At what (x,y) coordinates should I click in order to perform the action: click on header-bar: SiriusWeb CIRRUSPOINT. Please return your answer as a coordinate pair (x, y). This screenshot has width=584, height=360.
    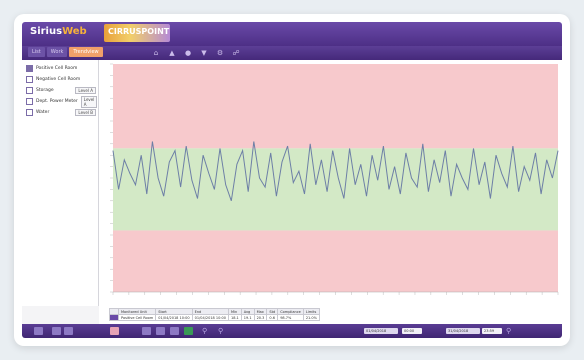
    Looking at the image, I should click on (292, 34).